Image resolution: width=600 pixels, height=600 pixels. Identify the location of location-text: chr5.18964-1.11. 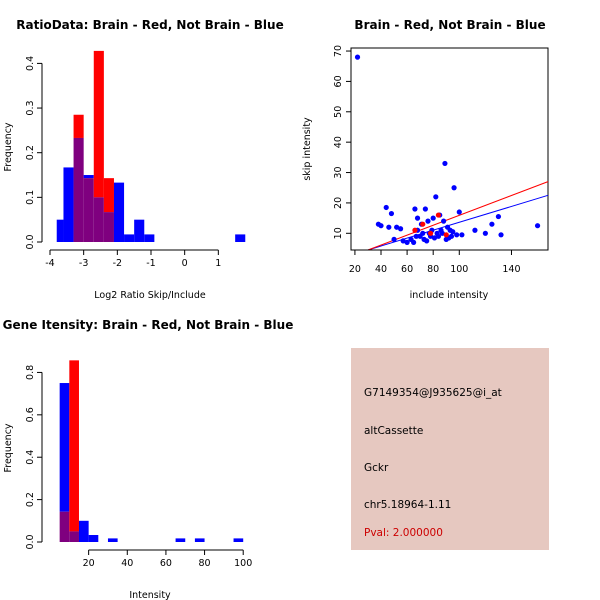
(407, 505).